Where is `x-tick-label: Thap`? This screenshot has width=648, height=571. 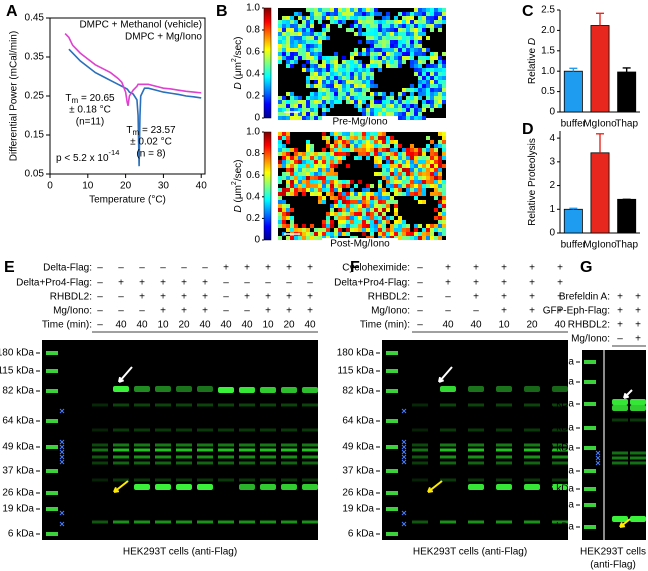
x-tick-label: Thap is located at coordinates (626, 124).